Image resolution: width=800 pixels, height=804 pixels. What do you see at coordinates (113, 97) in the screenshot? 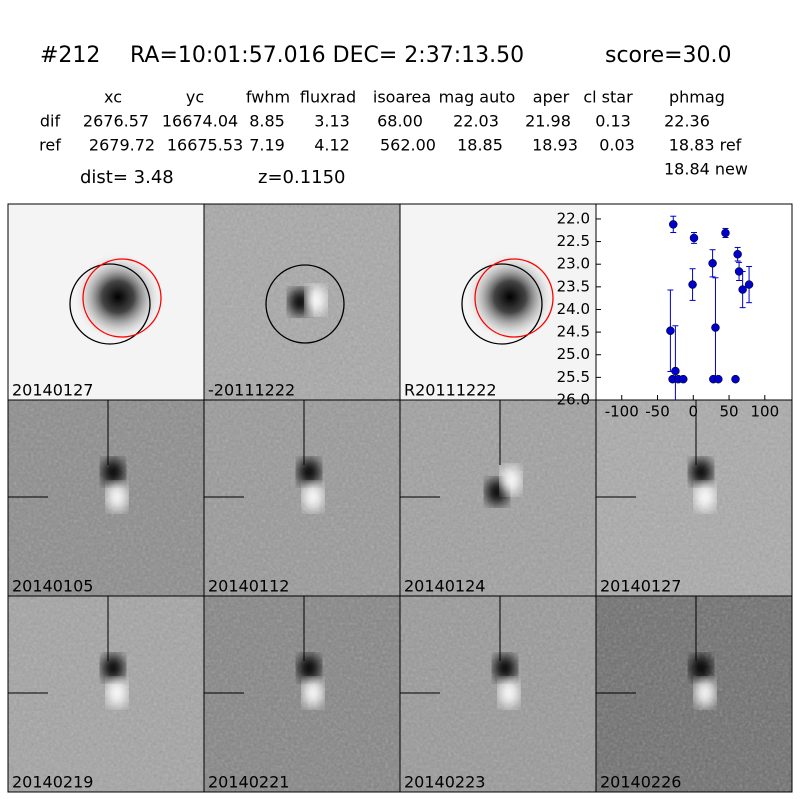
I see `column-header: xc` at bounding box center [113, 97].